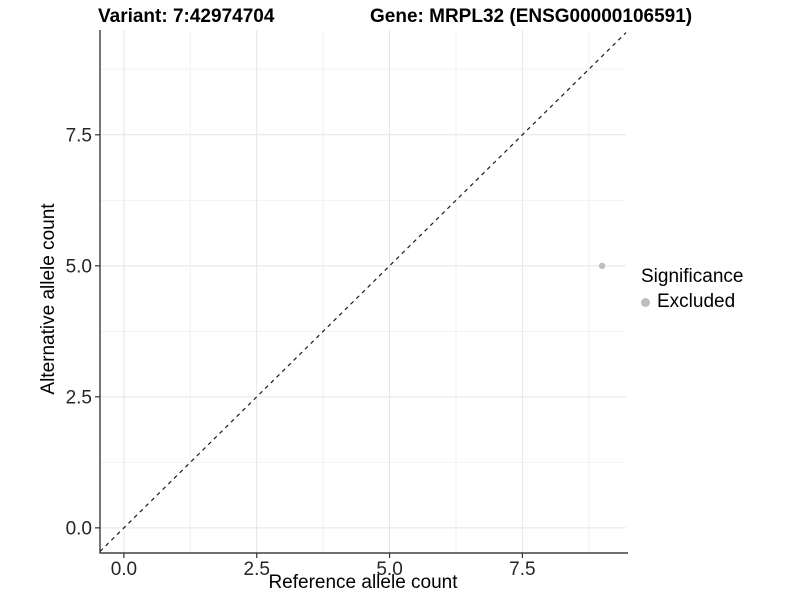  I want to click on x-tick-label: 2.5, so click(257, 569).